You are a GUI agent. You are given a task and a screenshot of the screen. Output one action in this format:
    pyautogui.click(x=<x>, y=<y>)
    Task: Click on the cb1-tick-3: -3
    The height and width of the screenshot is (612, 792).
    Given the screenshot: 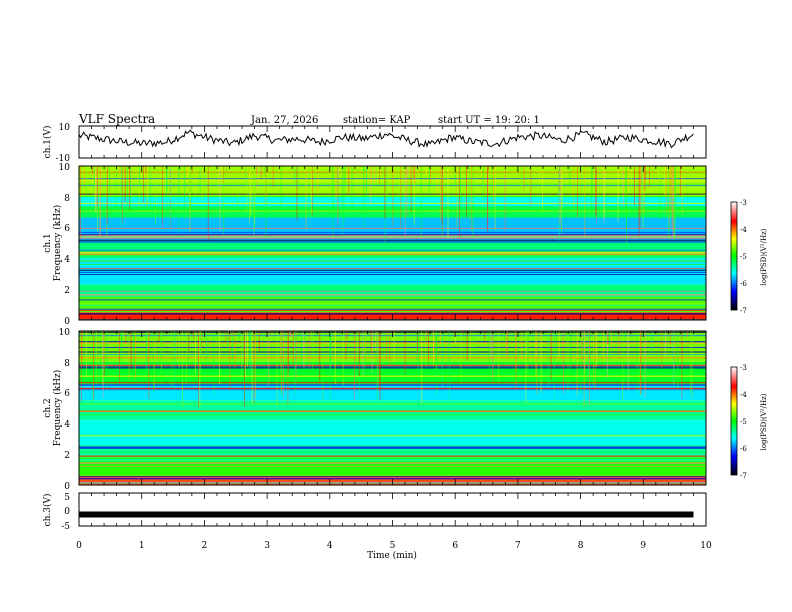 What is the action you would take?
    pyautogui.click(x=743, y=203)
    